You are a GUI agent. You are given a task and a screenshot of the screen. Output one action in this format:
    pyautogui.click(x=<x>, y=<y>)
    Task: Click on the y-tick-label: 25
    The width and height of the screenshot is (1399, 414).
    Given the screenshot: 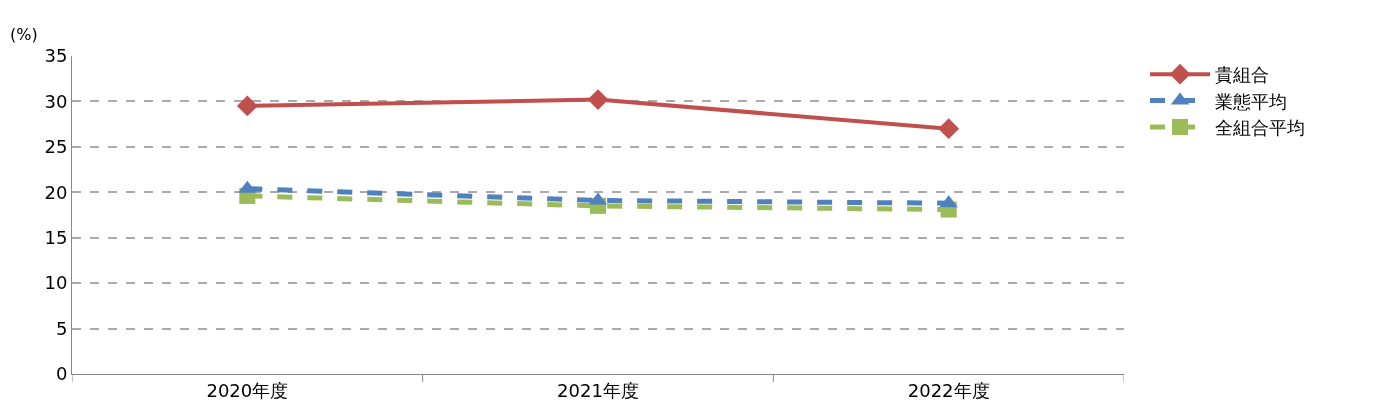 What is the action you would take?
    pyautogui.click(x=56, y=147)
    